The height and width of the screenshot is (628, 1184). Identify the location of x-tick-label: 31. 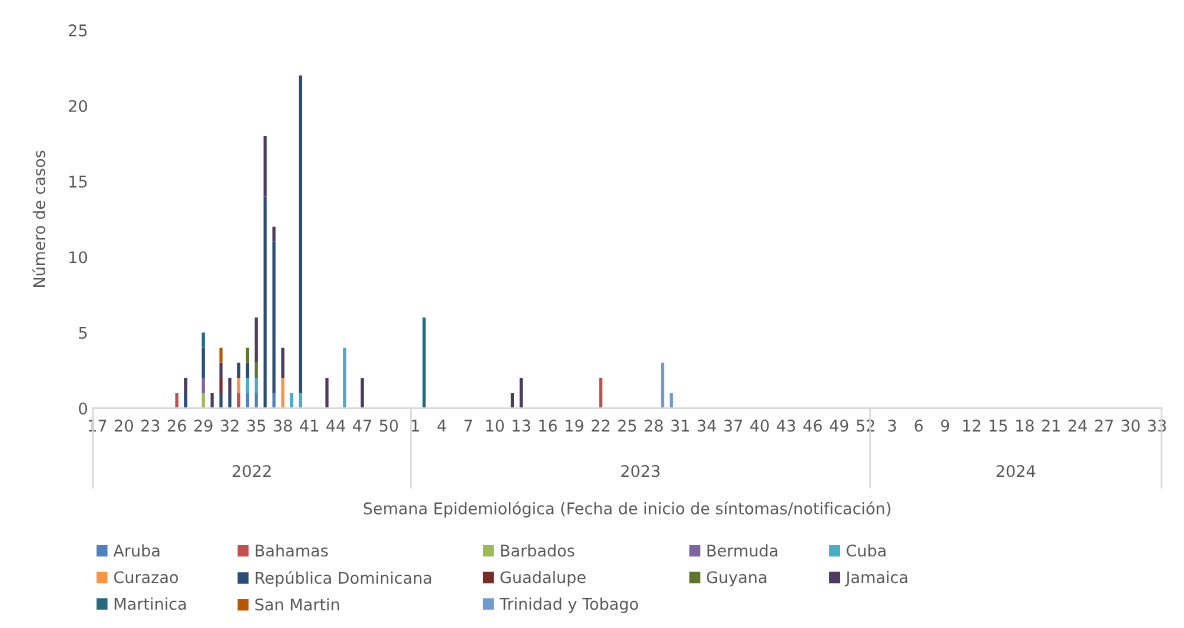
(680, 425).